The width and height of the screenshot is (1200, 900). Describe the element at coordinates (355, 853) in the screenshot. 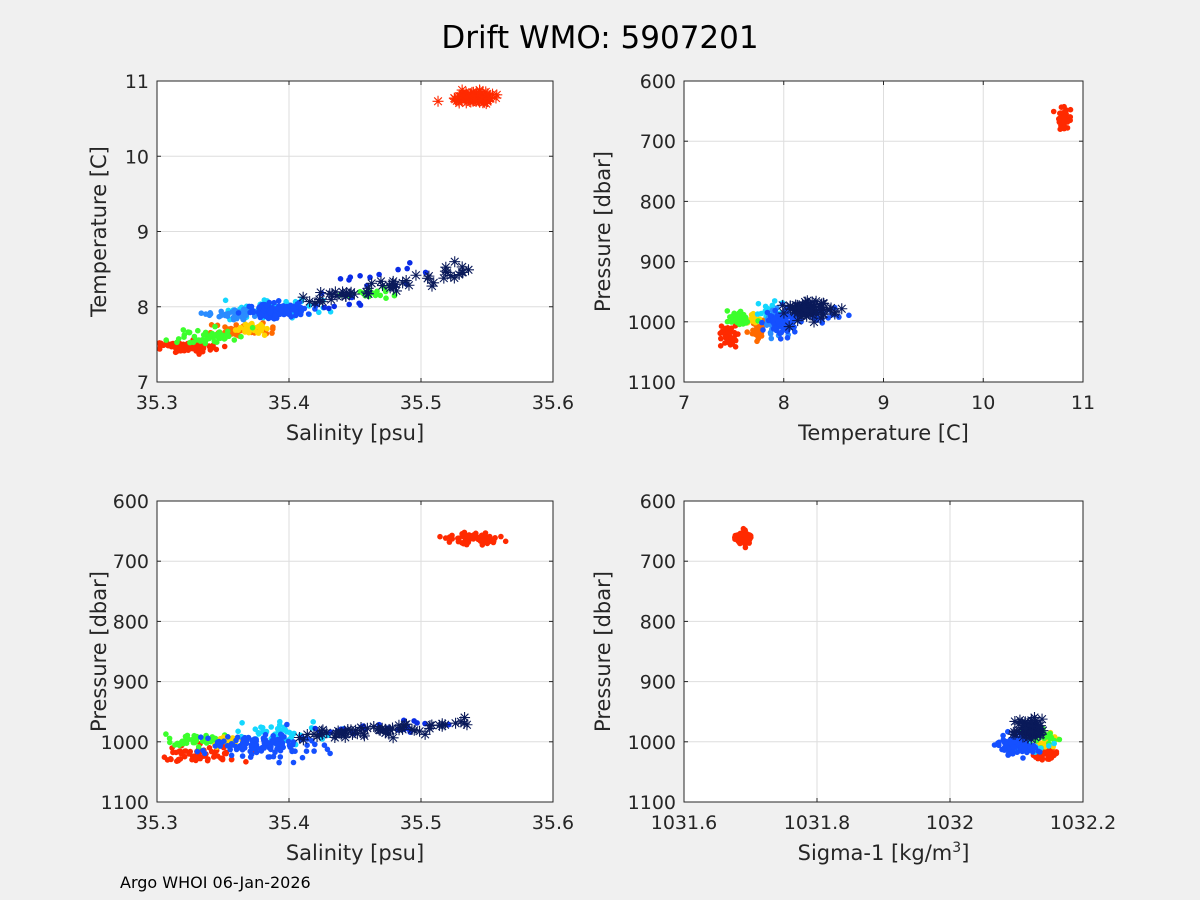

I see `x-axis-label: Salinity [psu]` at that location.